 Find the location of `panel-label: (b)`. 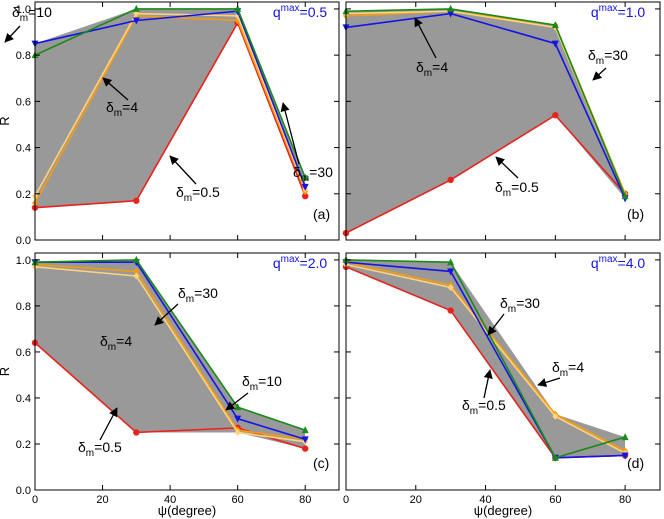

panel-label: (b) is located at coordinates (635, 214).